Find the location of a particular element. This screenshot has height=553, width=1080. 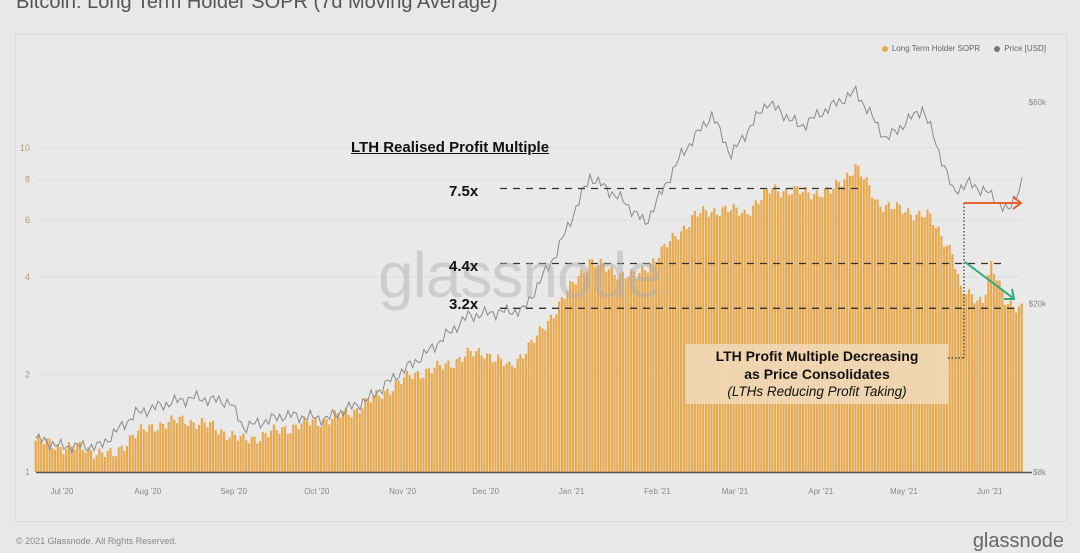

y-tick-label: 1 is located at coordinates (27, 472).